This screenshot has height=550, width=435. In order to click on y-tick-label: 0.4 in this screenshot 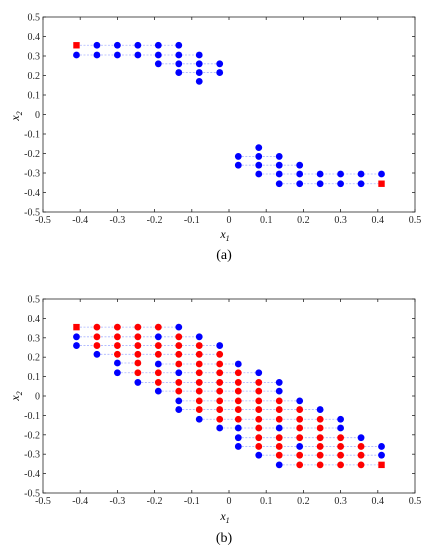, I will do `click(34, 319)`.